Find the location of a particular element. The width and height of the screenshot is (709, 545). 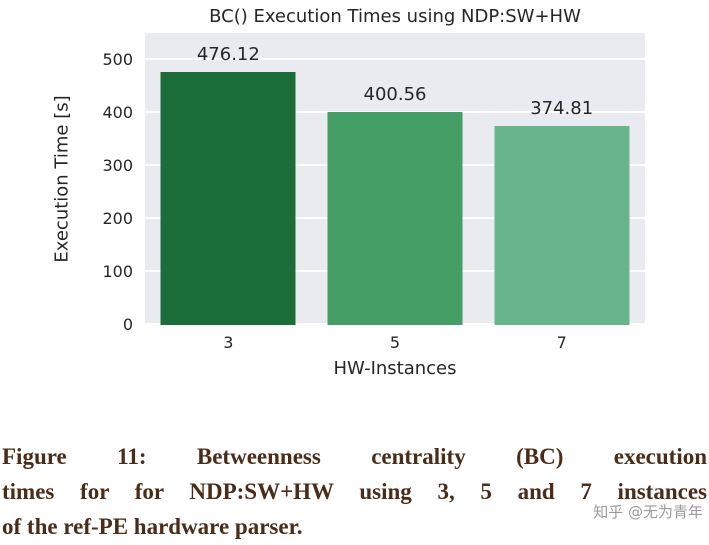

y-axis-ticks: 0 100 200 300 400 500 is located at coordinates (66, 183).